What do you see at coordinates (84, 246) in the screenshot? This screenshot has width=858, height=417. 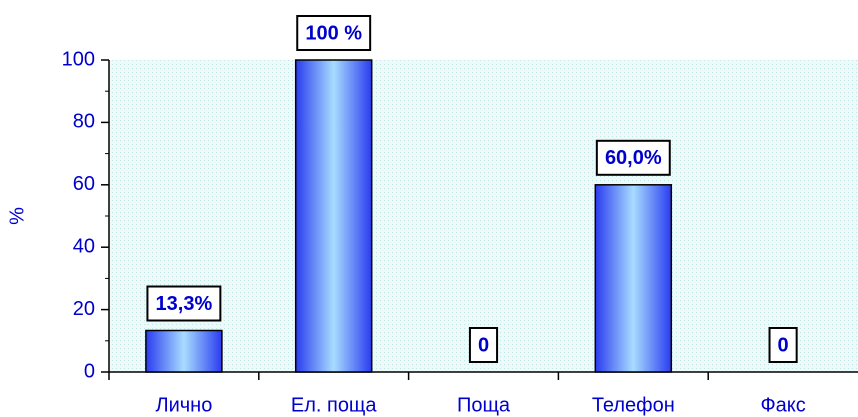 I see `y-tick-label: 40` at bounding box center [84, 246].